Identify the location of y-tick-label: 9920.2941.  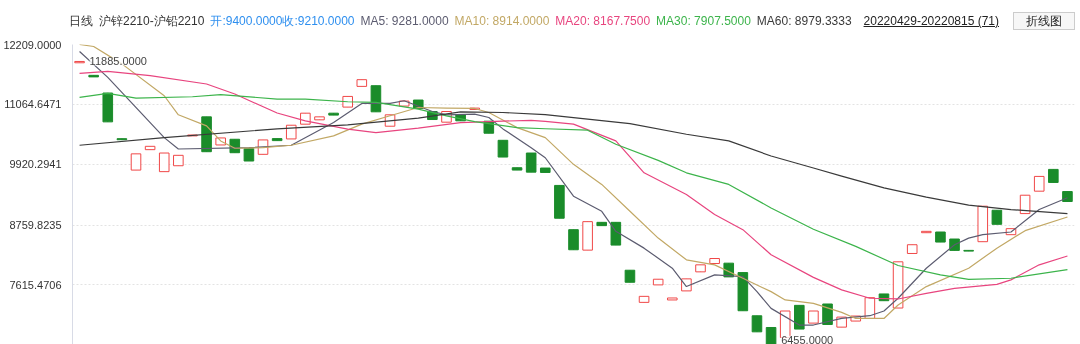
(35, 164).